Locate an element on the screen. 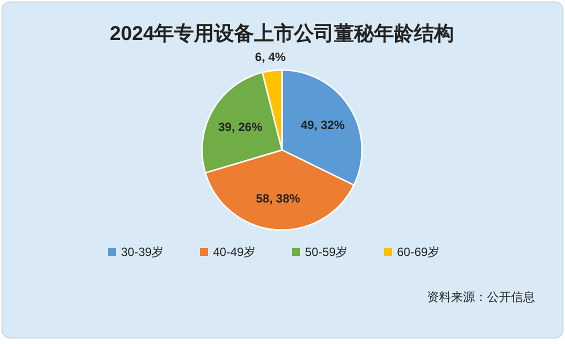 The width and height of the screenshot is (565, 344). legend-label: 50-59岁 is located at coordinates (326, 252).